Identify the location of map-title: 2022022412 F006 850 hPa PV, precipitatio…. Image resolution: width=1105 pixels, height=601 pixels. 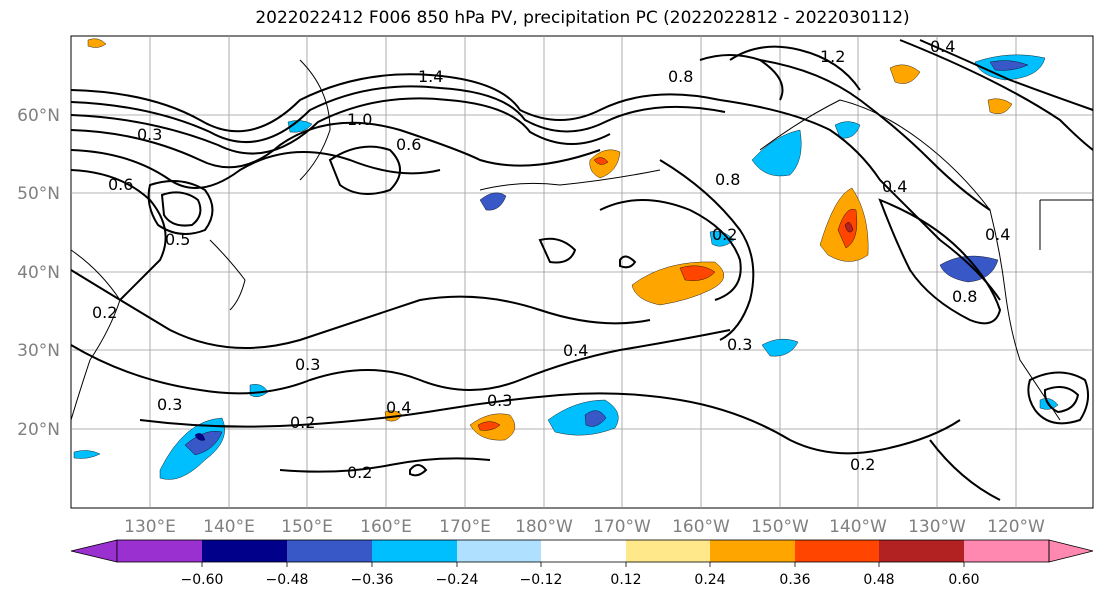
(582, 18).